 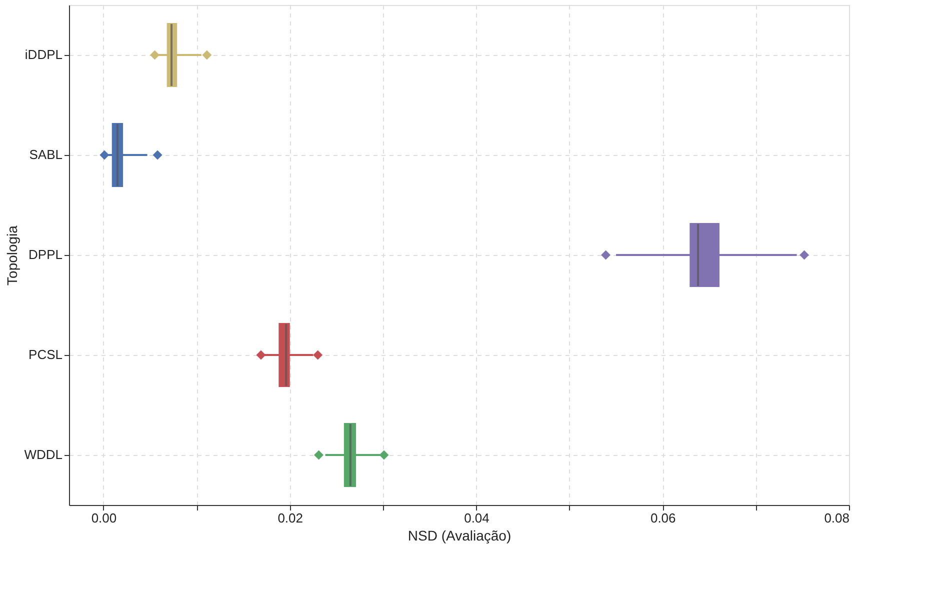 I want to click on x-tick-label: 0.00, so click(x=104, y=518).